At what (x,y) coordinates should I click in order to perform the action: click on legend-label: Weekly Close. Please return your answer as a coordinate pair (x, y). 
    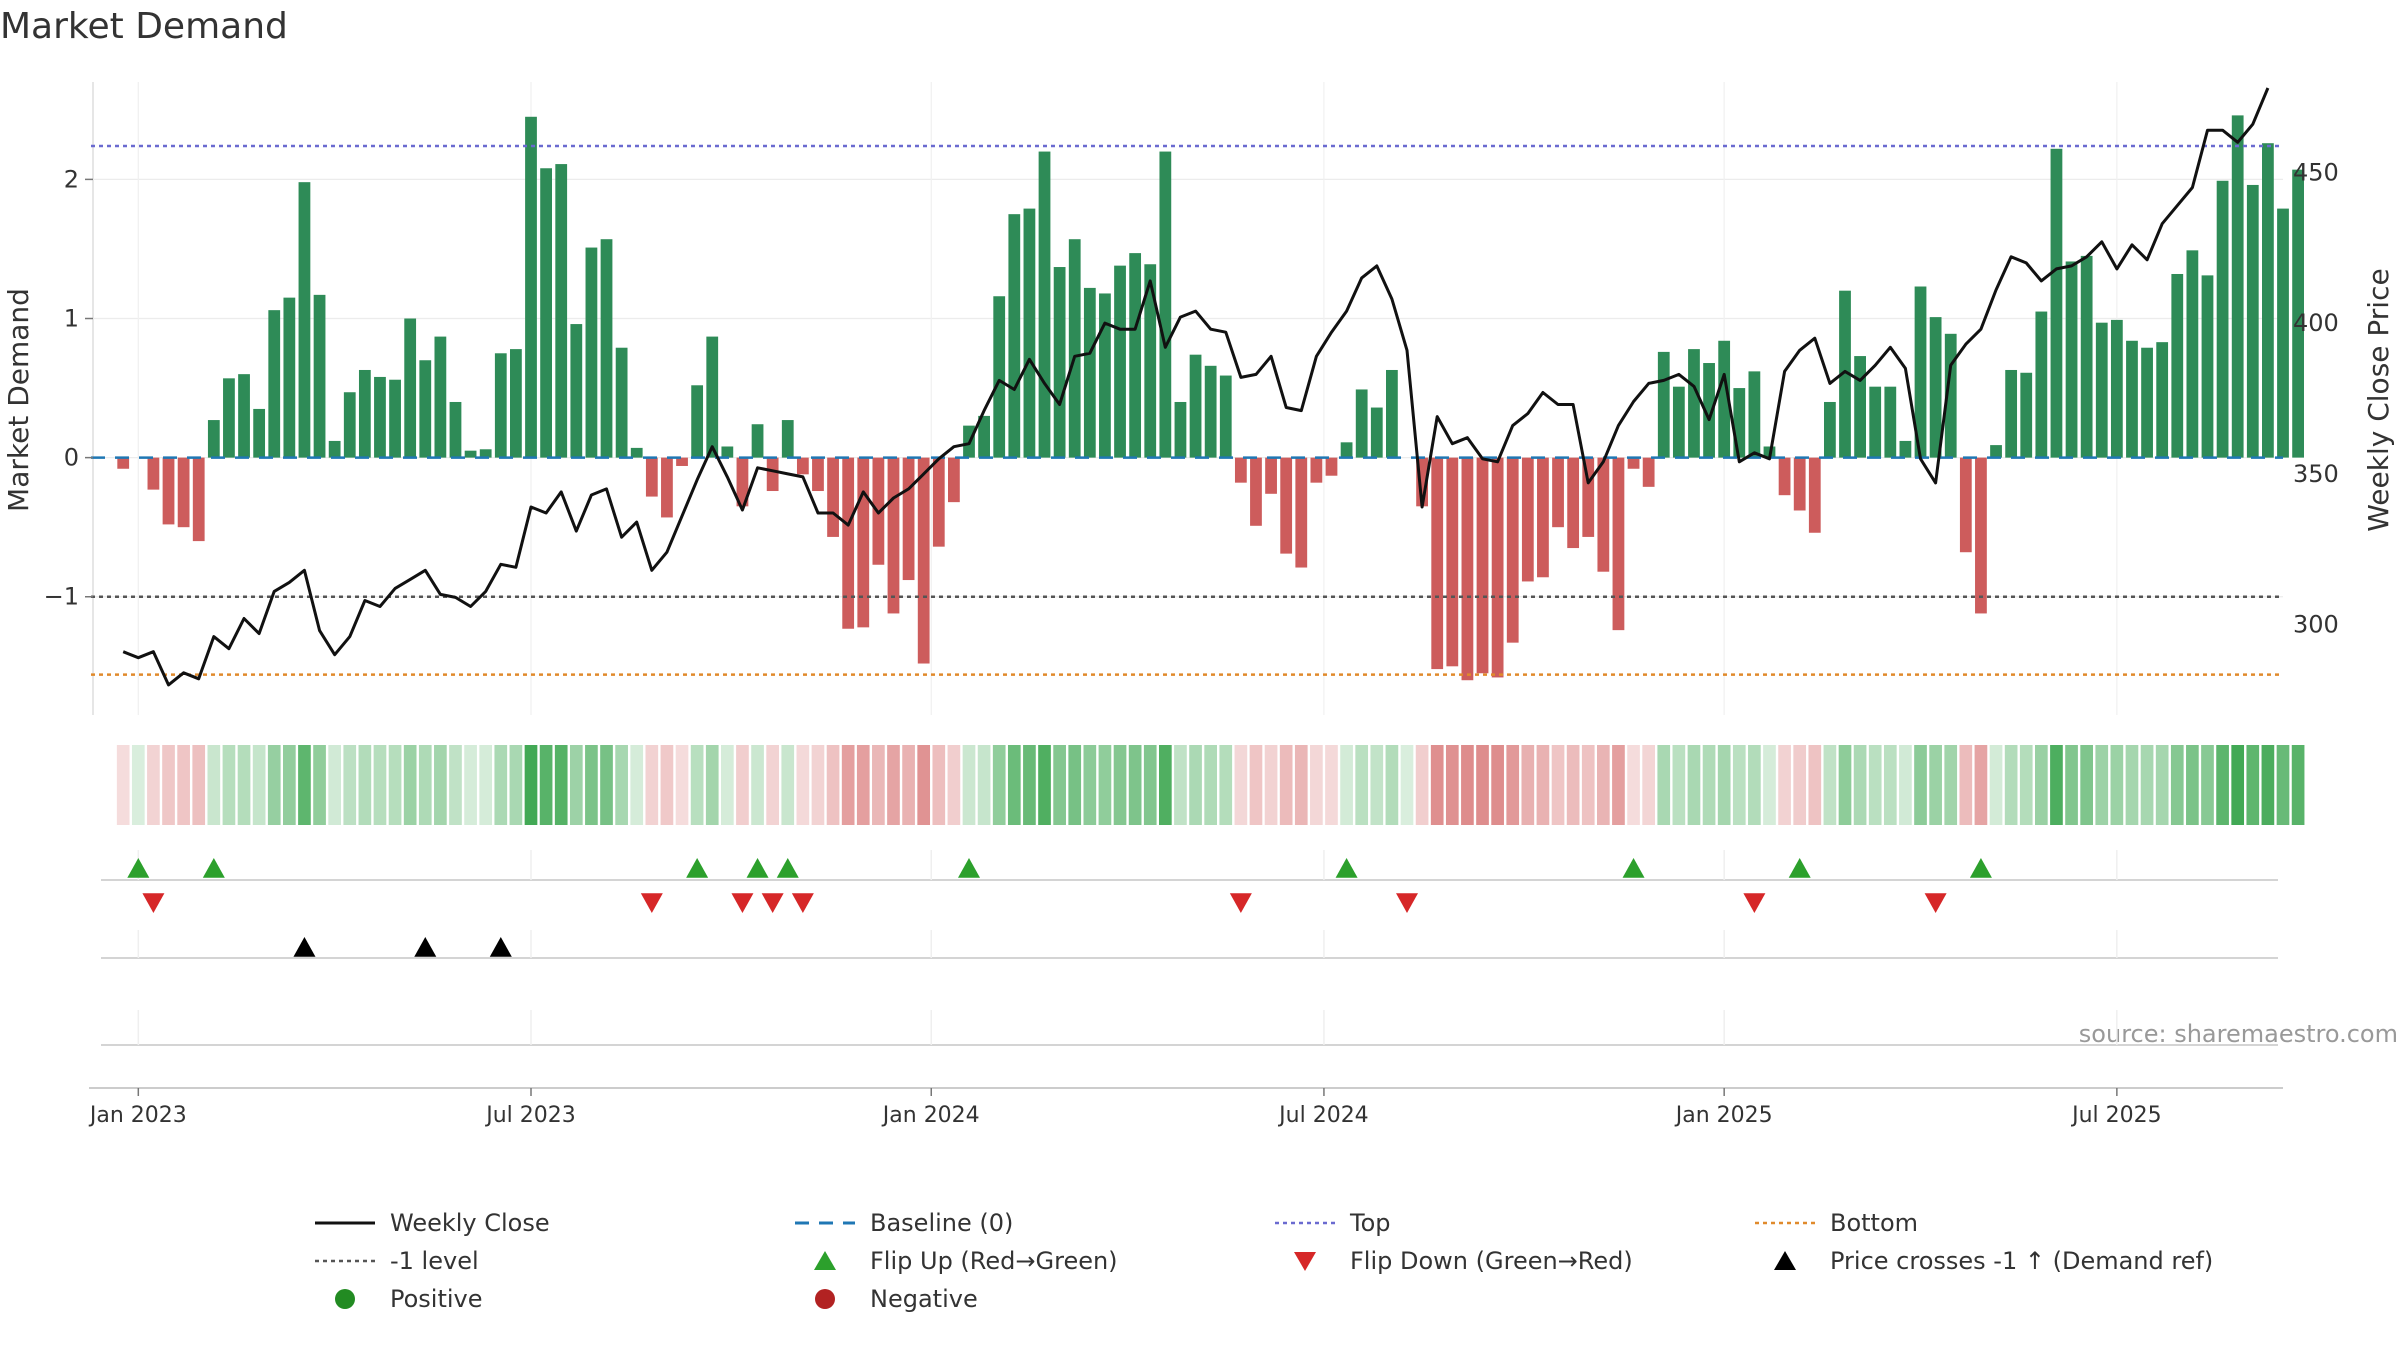
    Looking at the image, I should click on (470, 1223).